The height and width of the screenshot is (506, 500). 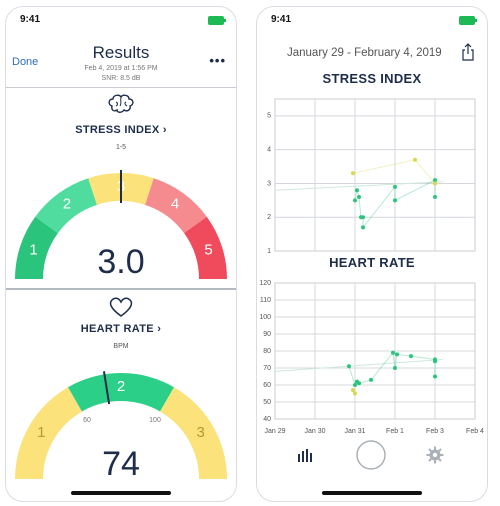 What do you see at coordinates (305, 455) in the screenshot?
I see `chart-icon` at bounding box center [305, 455].